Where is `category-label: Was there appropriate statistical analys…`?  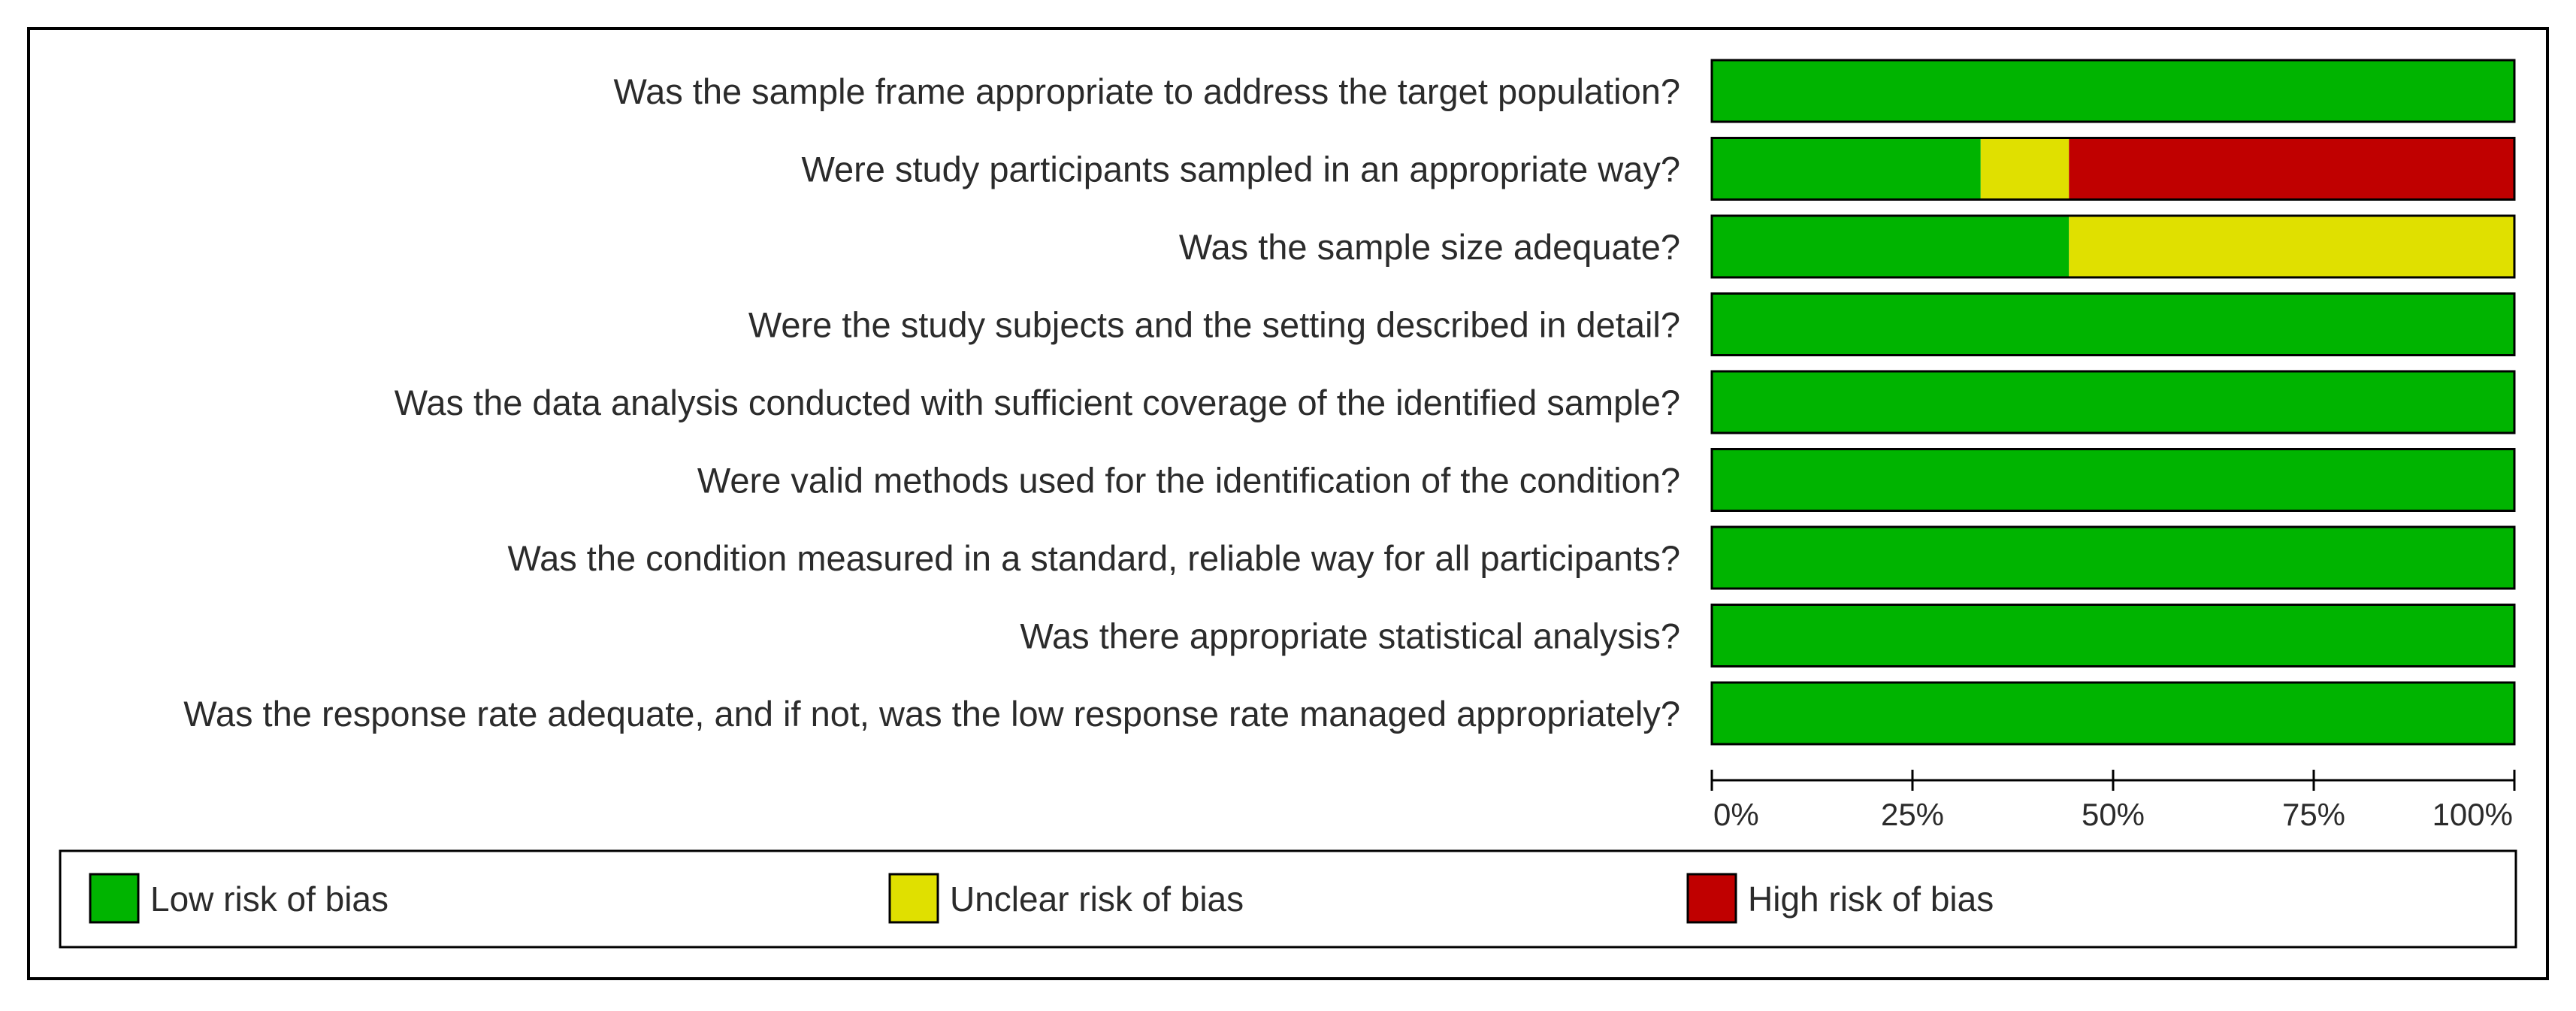
category-label: Was there appropriate statistical analys… is located at coordinates (1350, 636).